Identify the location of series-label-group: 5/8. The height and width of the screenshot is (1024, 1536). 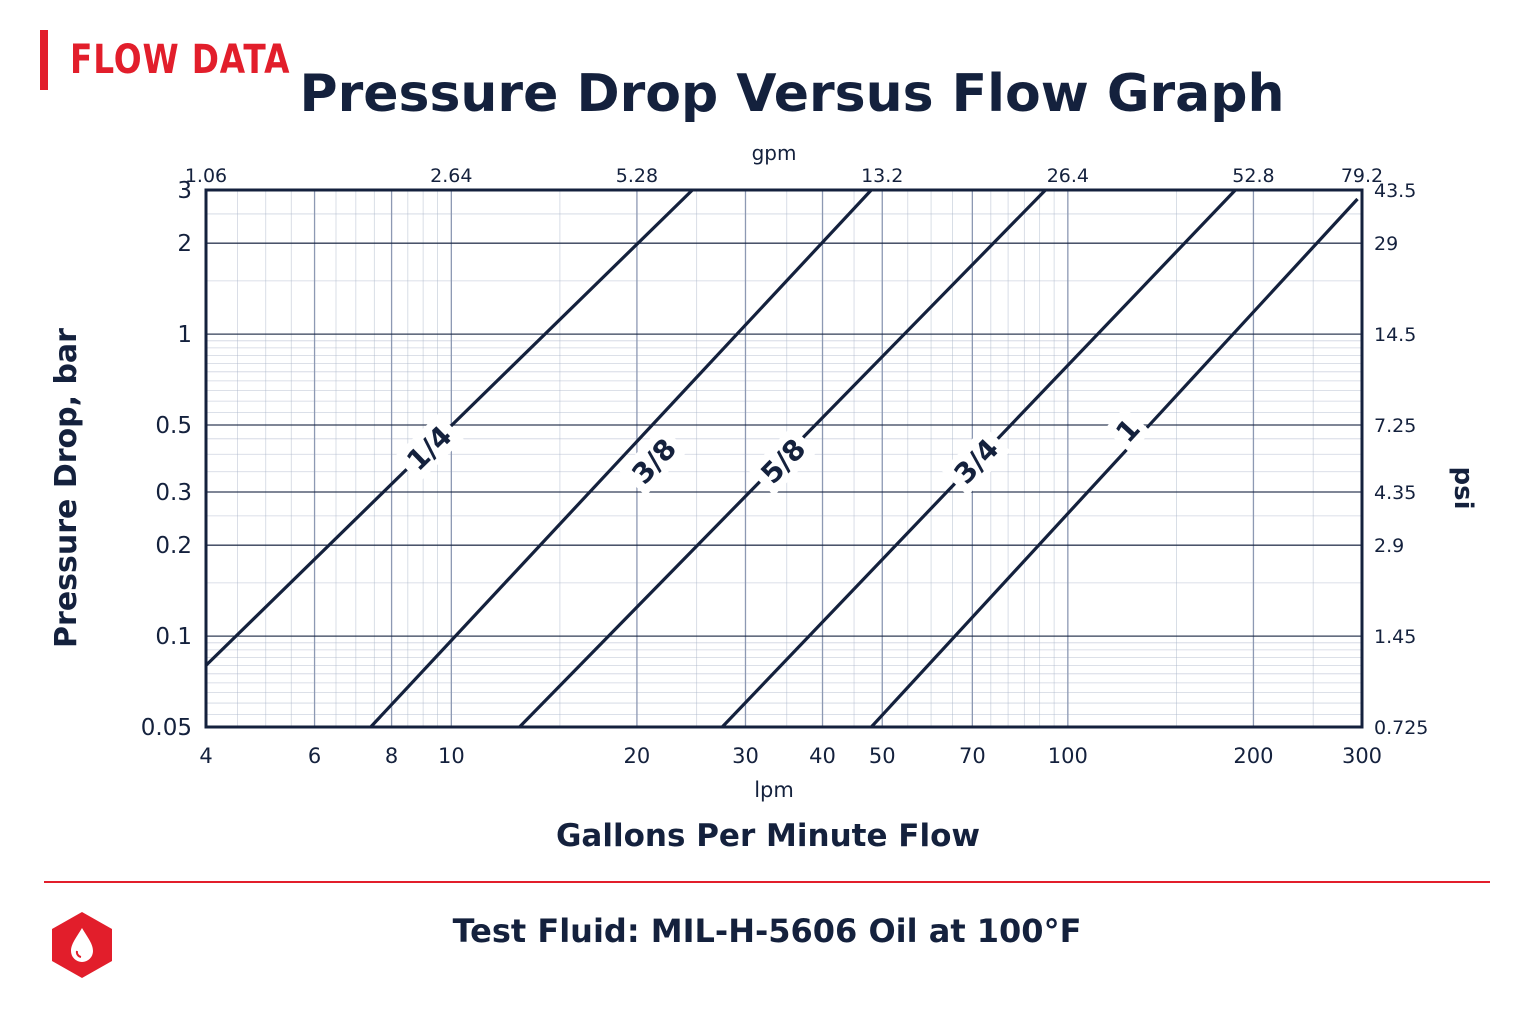
(783, 461).